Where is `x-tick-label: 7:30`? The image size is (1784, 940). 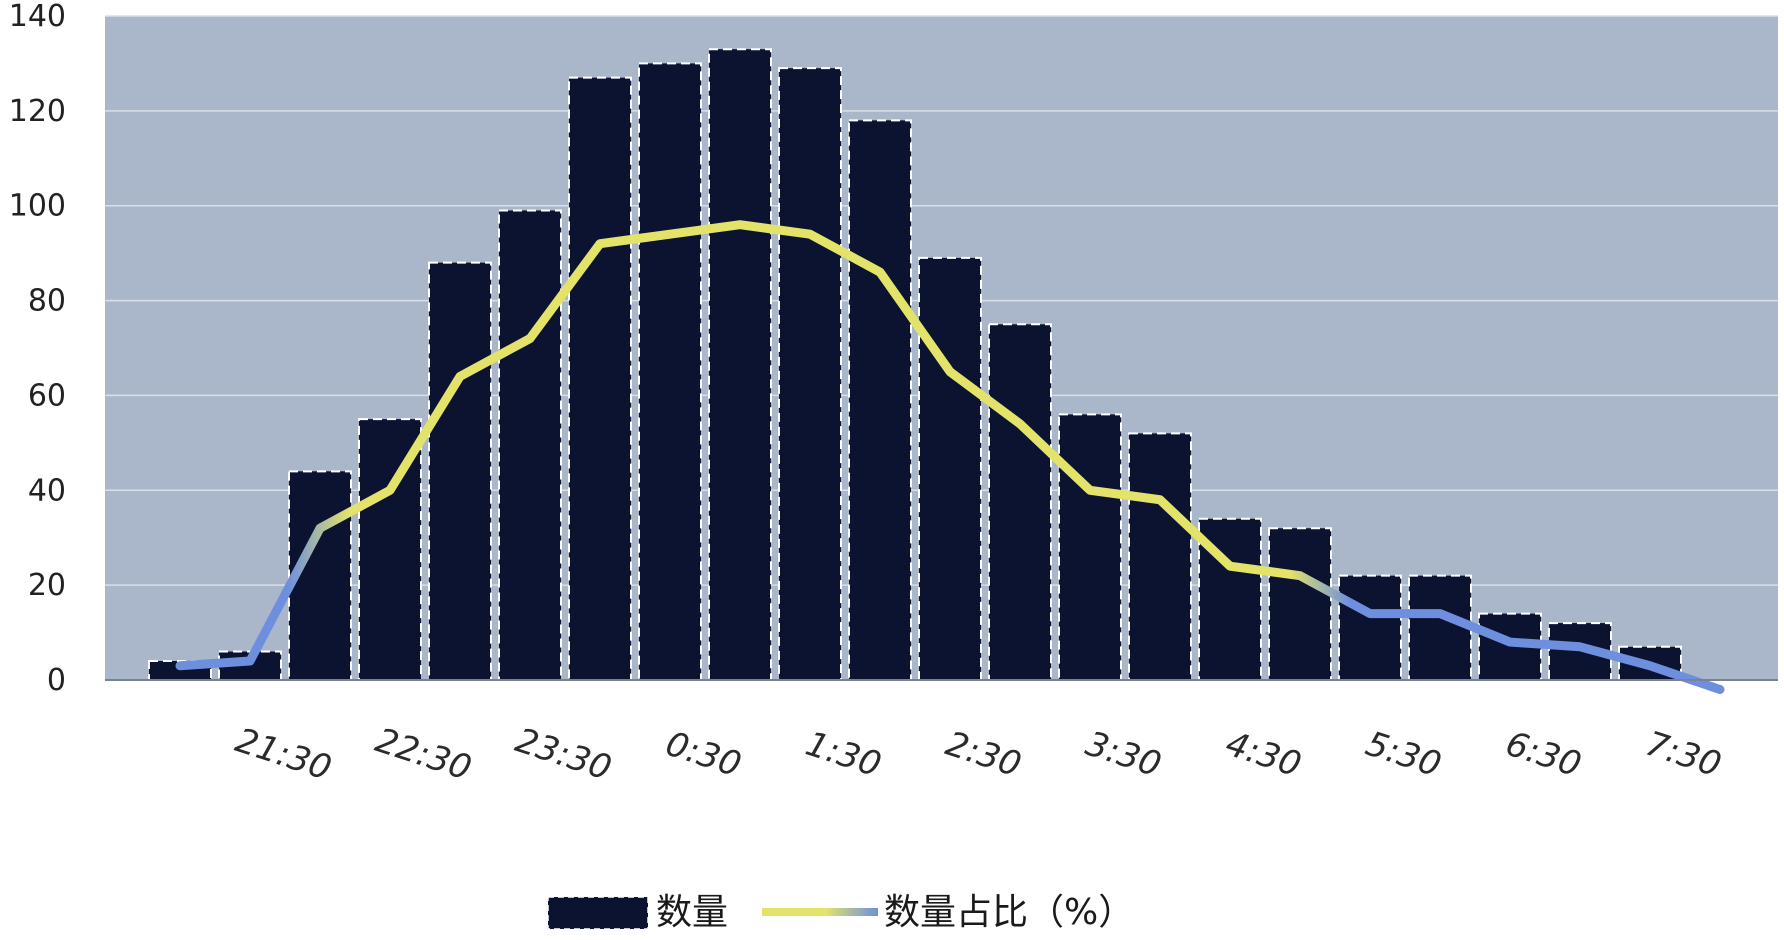
x-tick-label: 7:30 is located at coordinates (1683, 755).